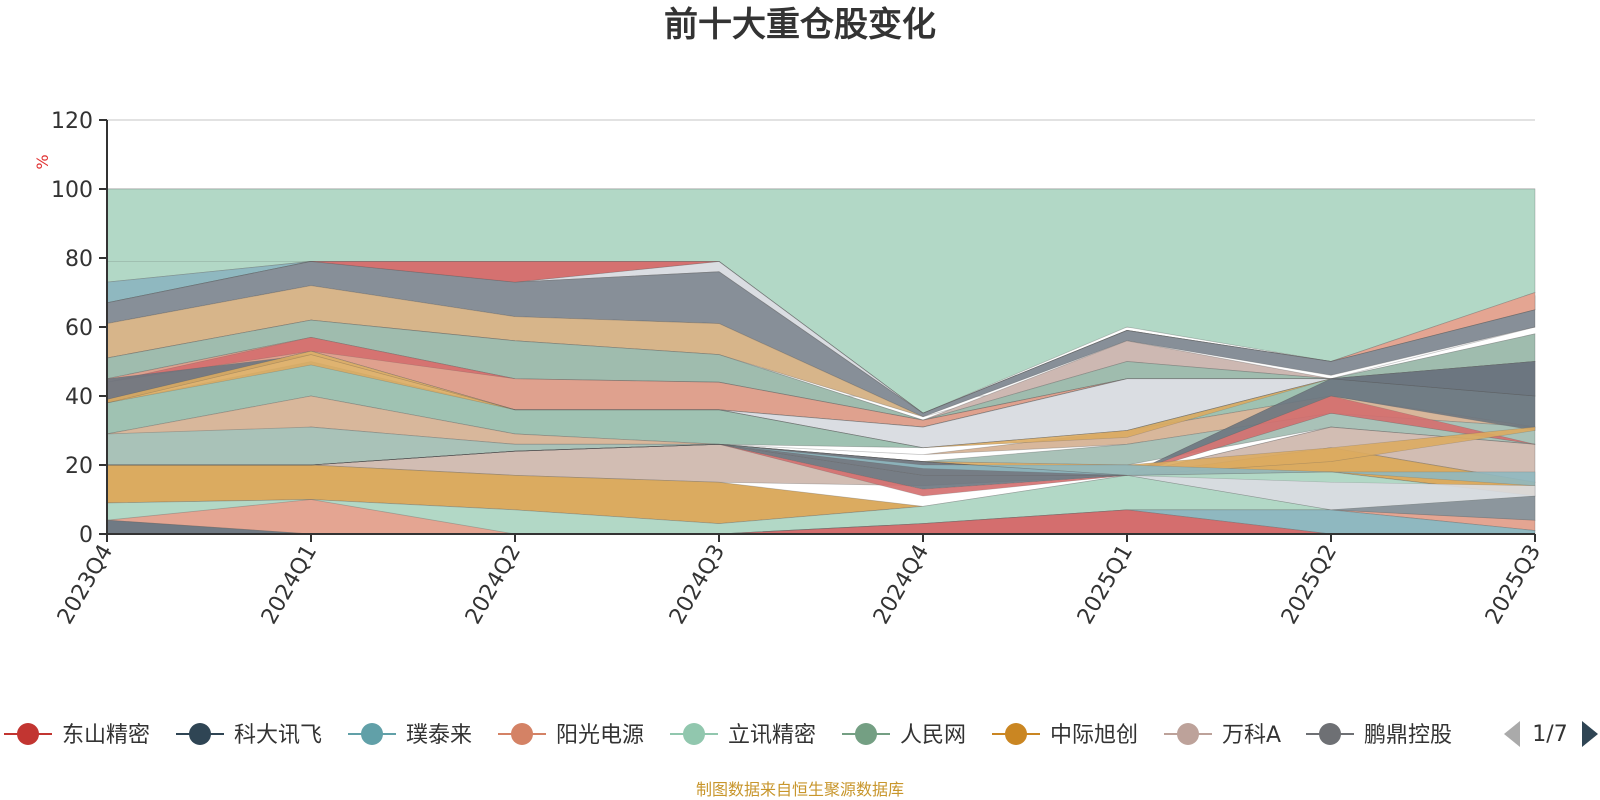 The width and height of the screenshot is (1600, 800). What do you see at coordinates (1094, 735) in the screenshot?
I see `legend-label: 中际旭创` at bounding box center [1094, 735].